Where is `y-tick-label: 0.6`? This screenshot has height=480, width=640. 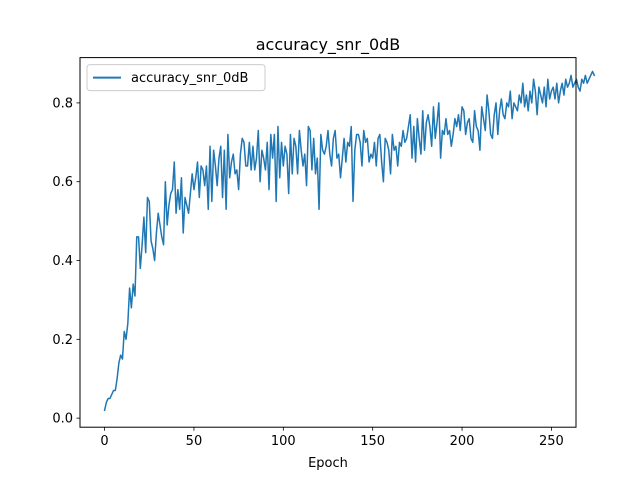
y-tick-label: 0.6 is located at coordinates (62, 182).